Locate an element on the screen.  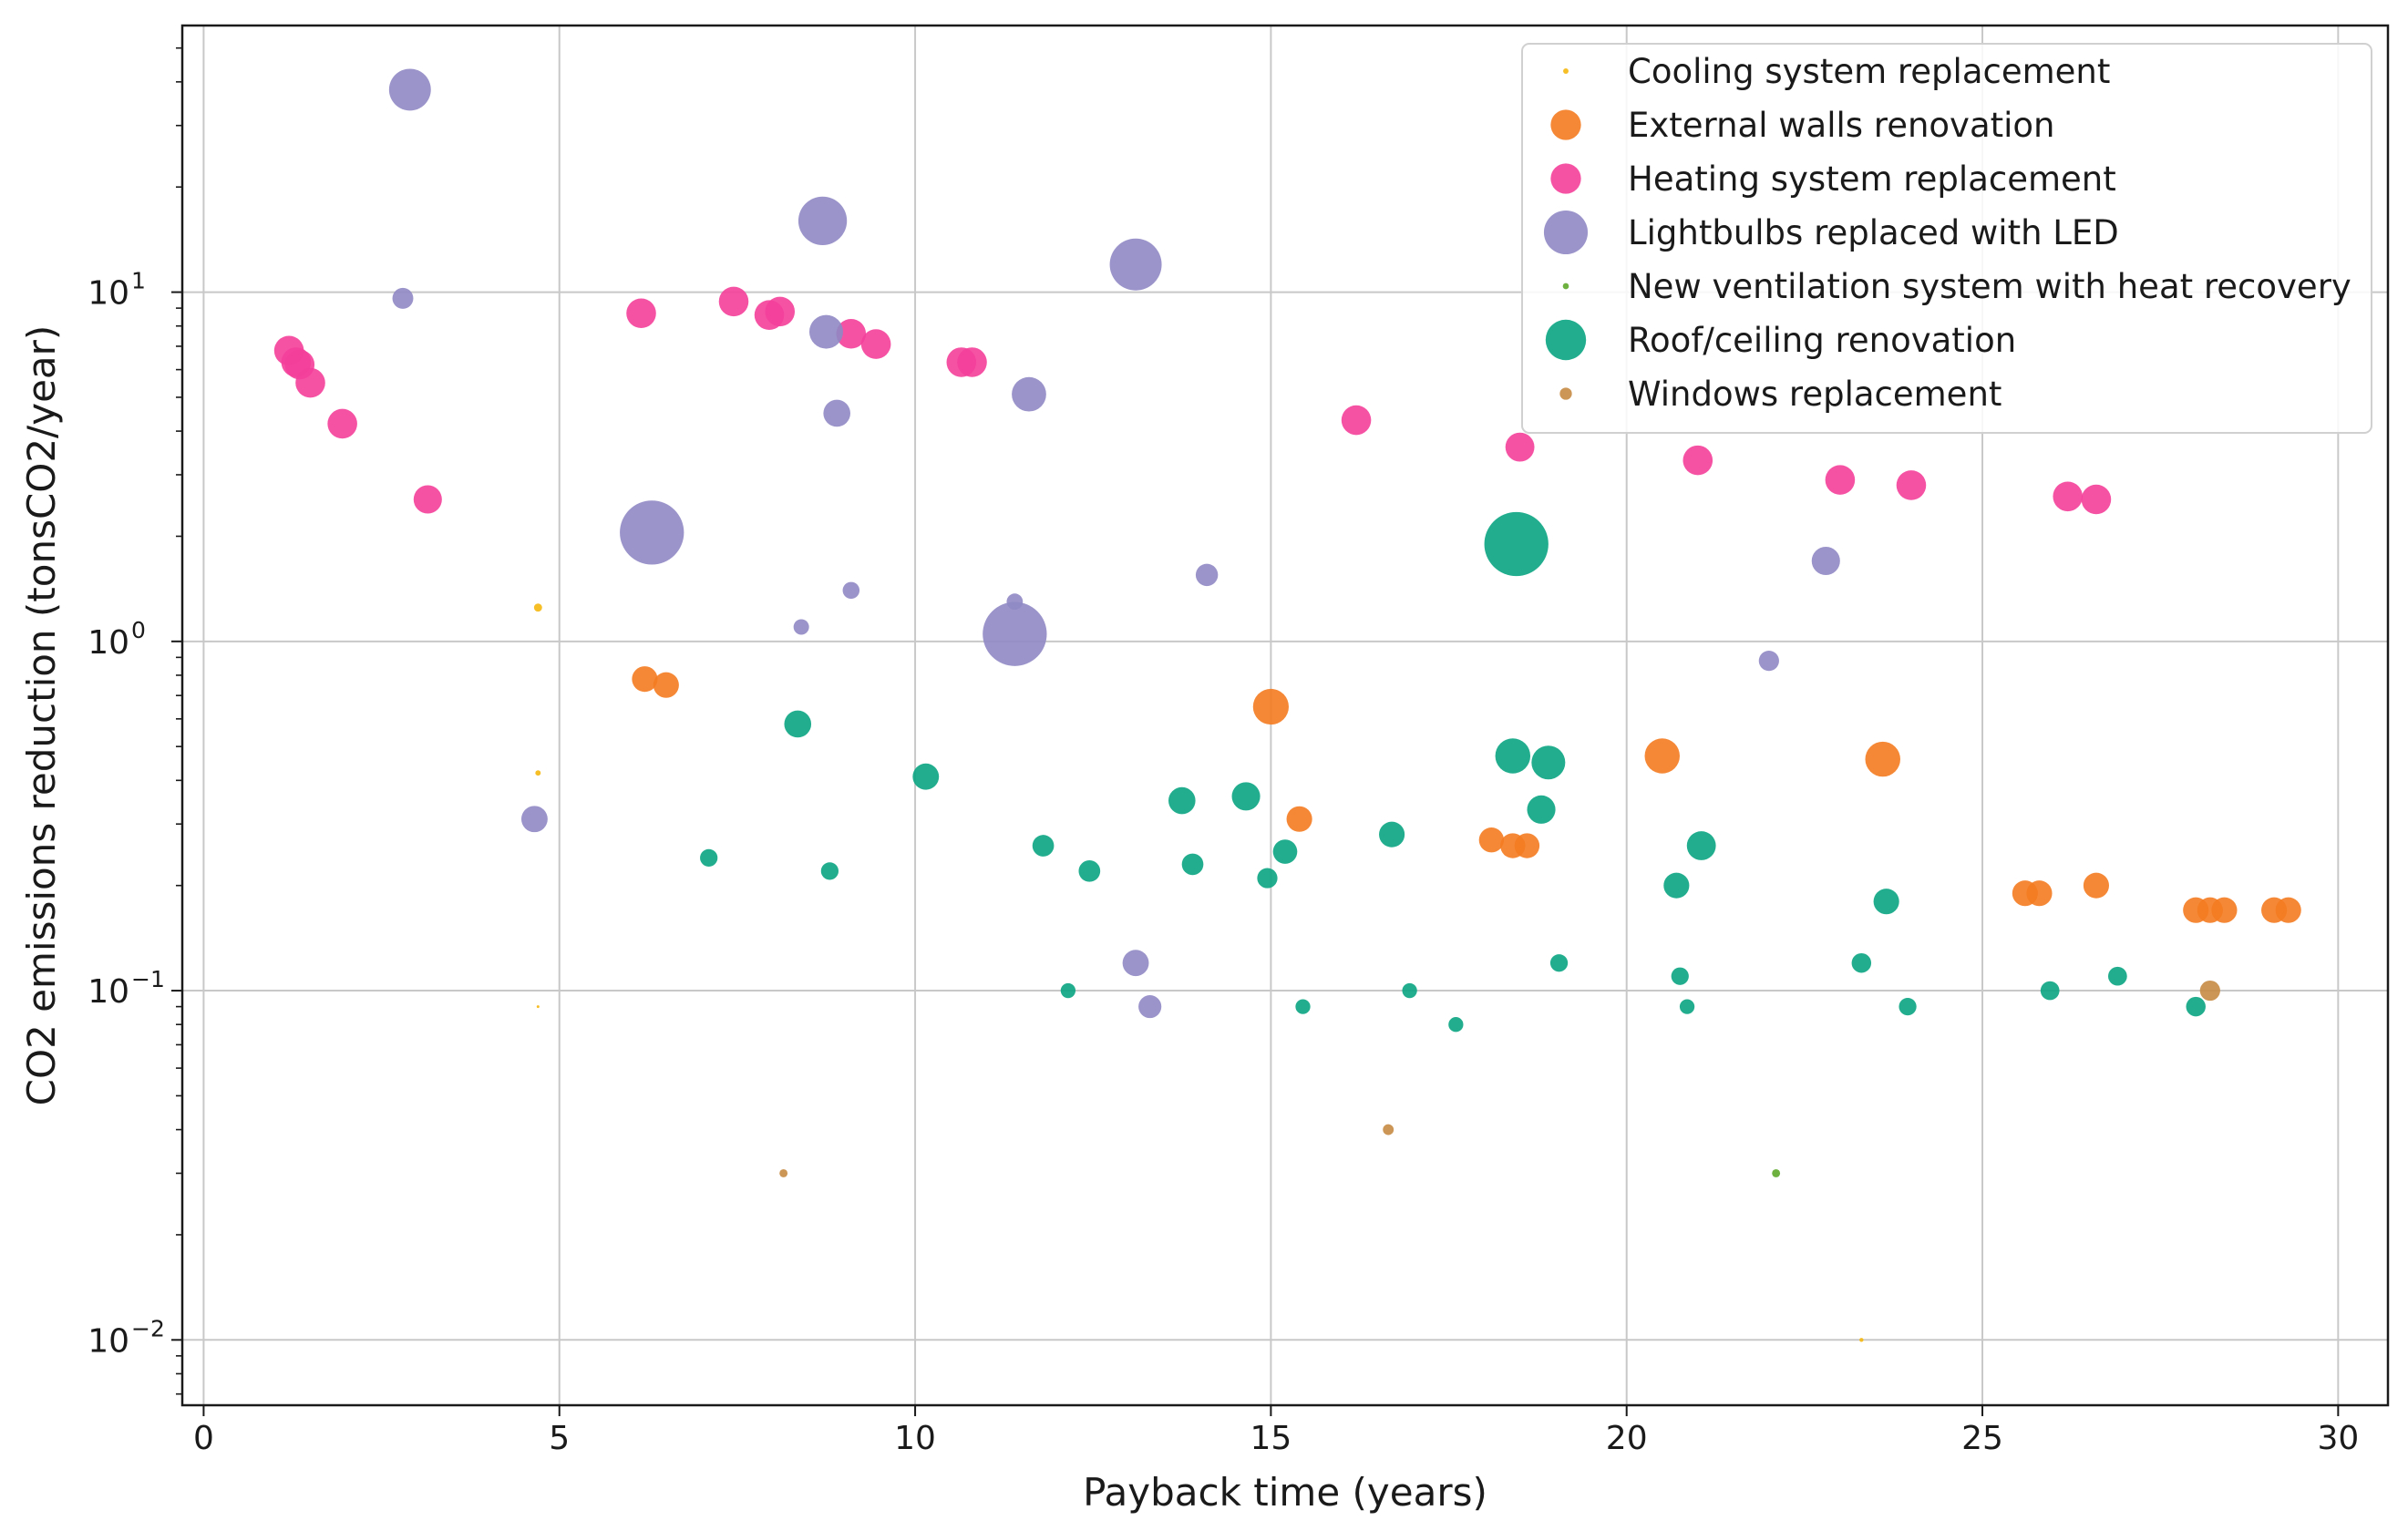
x-axis-label: Payback time (years) is located at coordinates (1285, 1492).